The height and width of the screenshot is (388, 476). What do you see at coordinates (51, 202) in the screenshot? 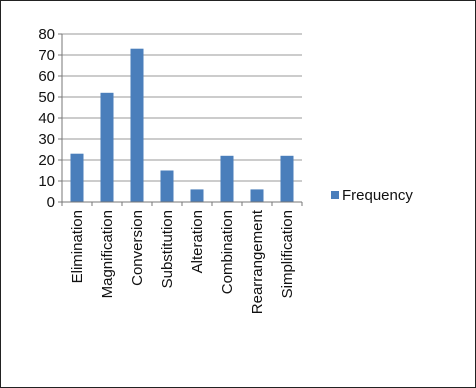
I see `y-tick-label: 0` at bounding box center [51, 202].